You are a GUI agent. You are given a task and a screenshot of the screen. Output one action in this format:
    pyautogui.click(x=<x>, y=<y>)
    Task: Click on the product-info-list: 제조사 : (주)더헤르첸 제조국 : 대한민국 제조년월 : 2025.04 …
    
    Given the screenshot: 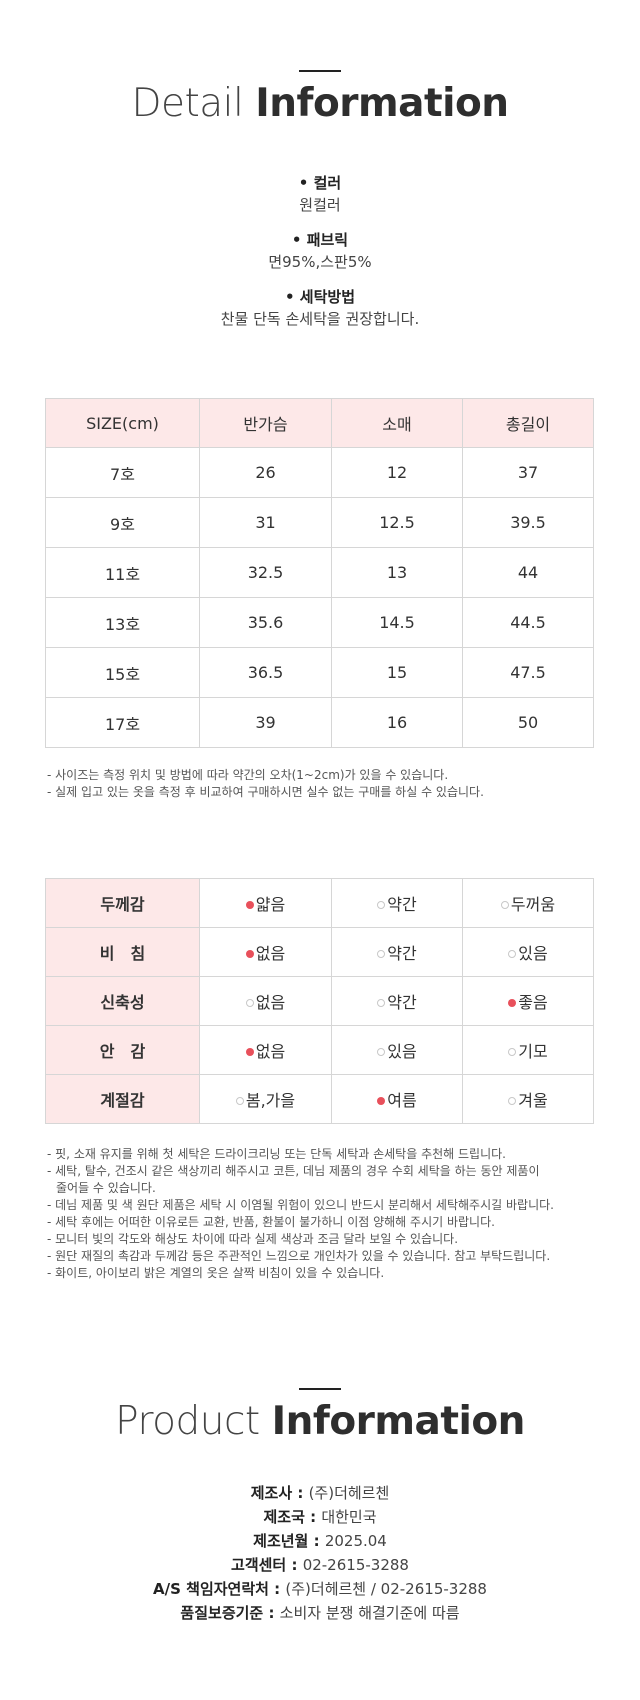 What is the action you would take?
    pyautogui.click(x=320, y=1553)
    